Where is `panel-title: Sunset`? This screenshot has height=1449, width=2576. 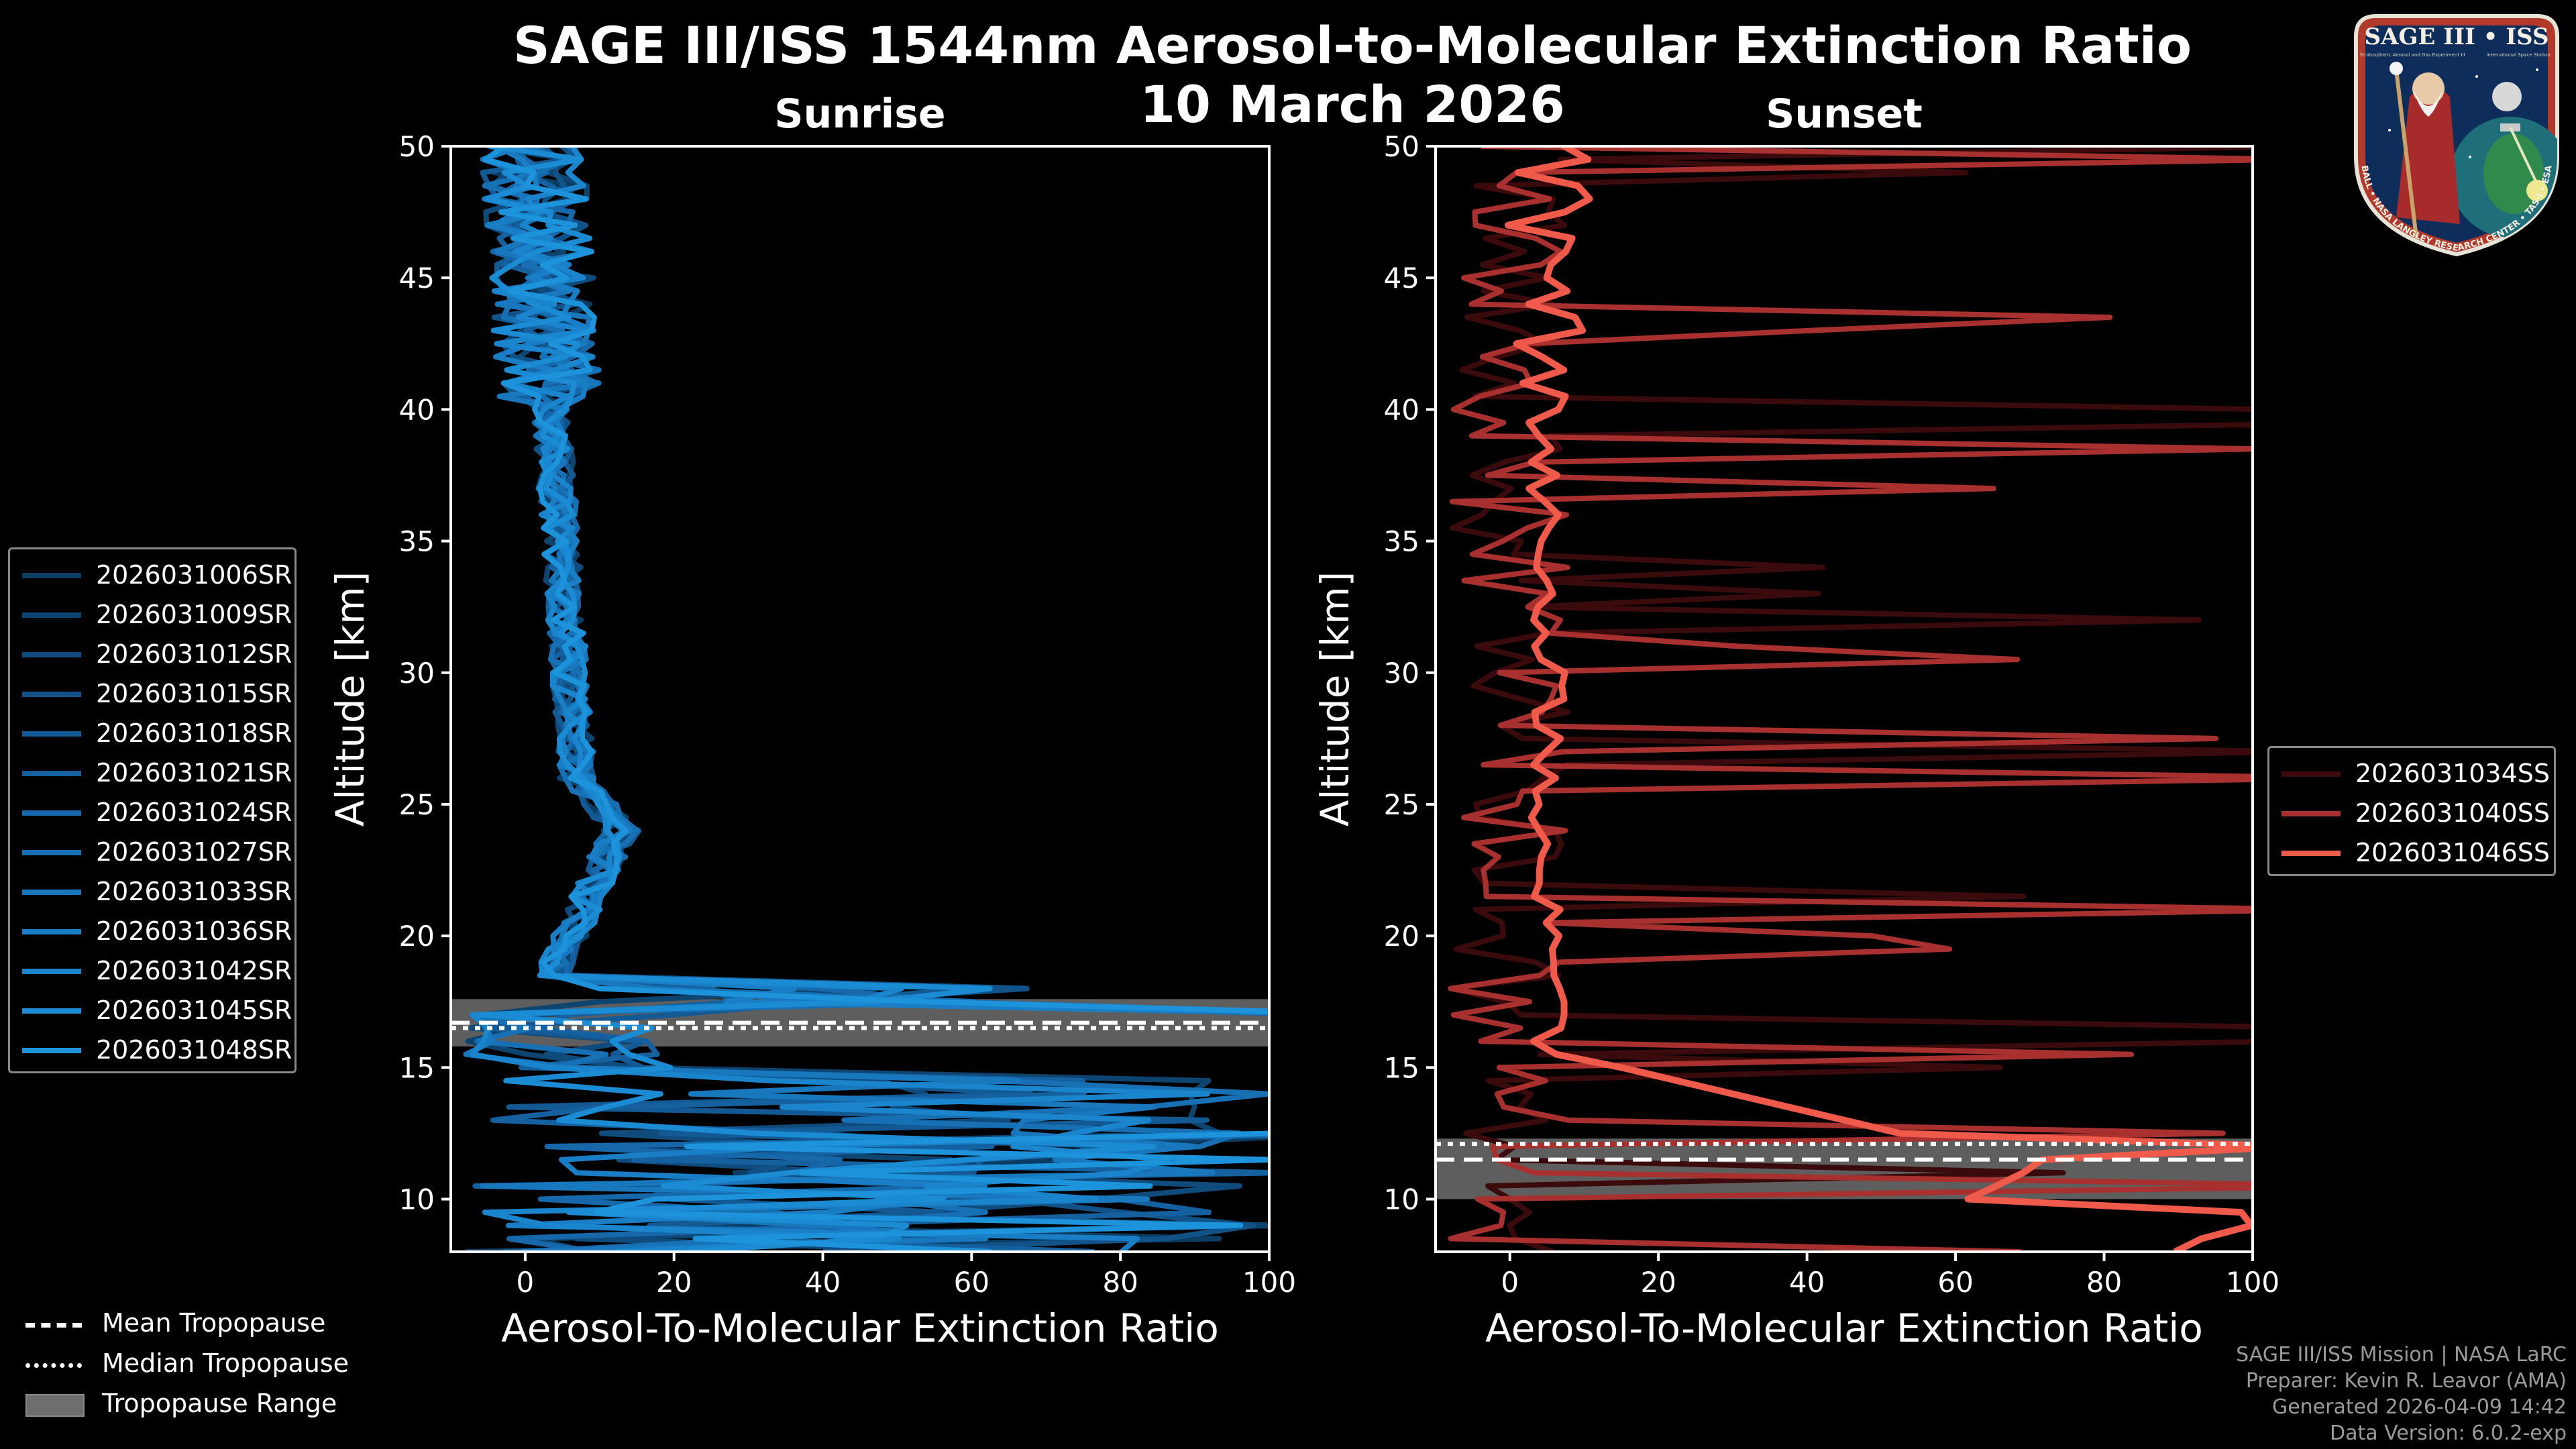 panel-title: Sunset is located at coordinates (1844, 114).